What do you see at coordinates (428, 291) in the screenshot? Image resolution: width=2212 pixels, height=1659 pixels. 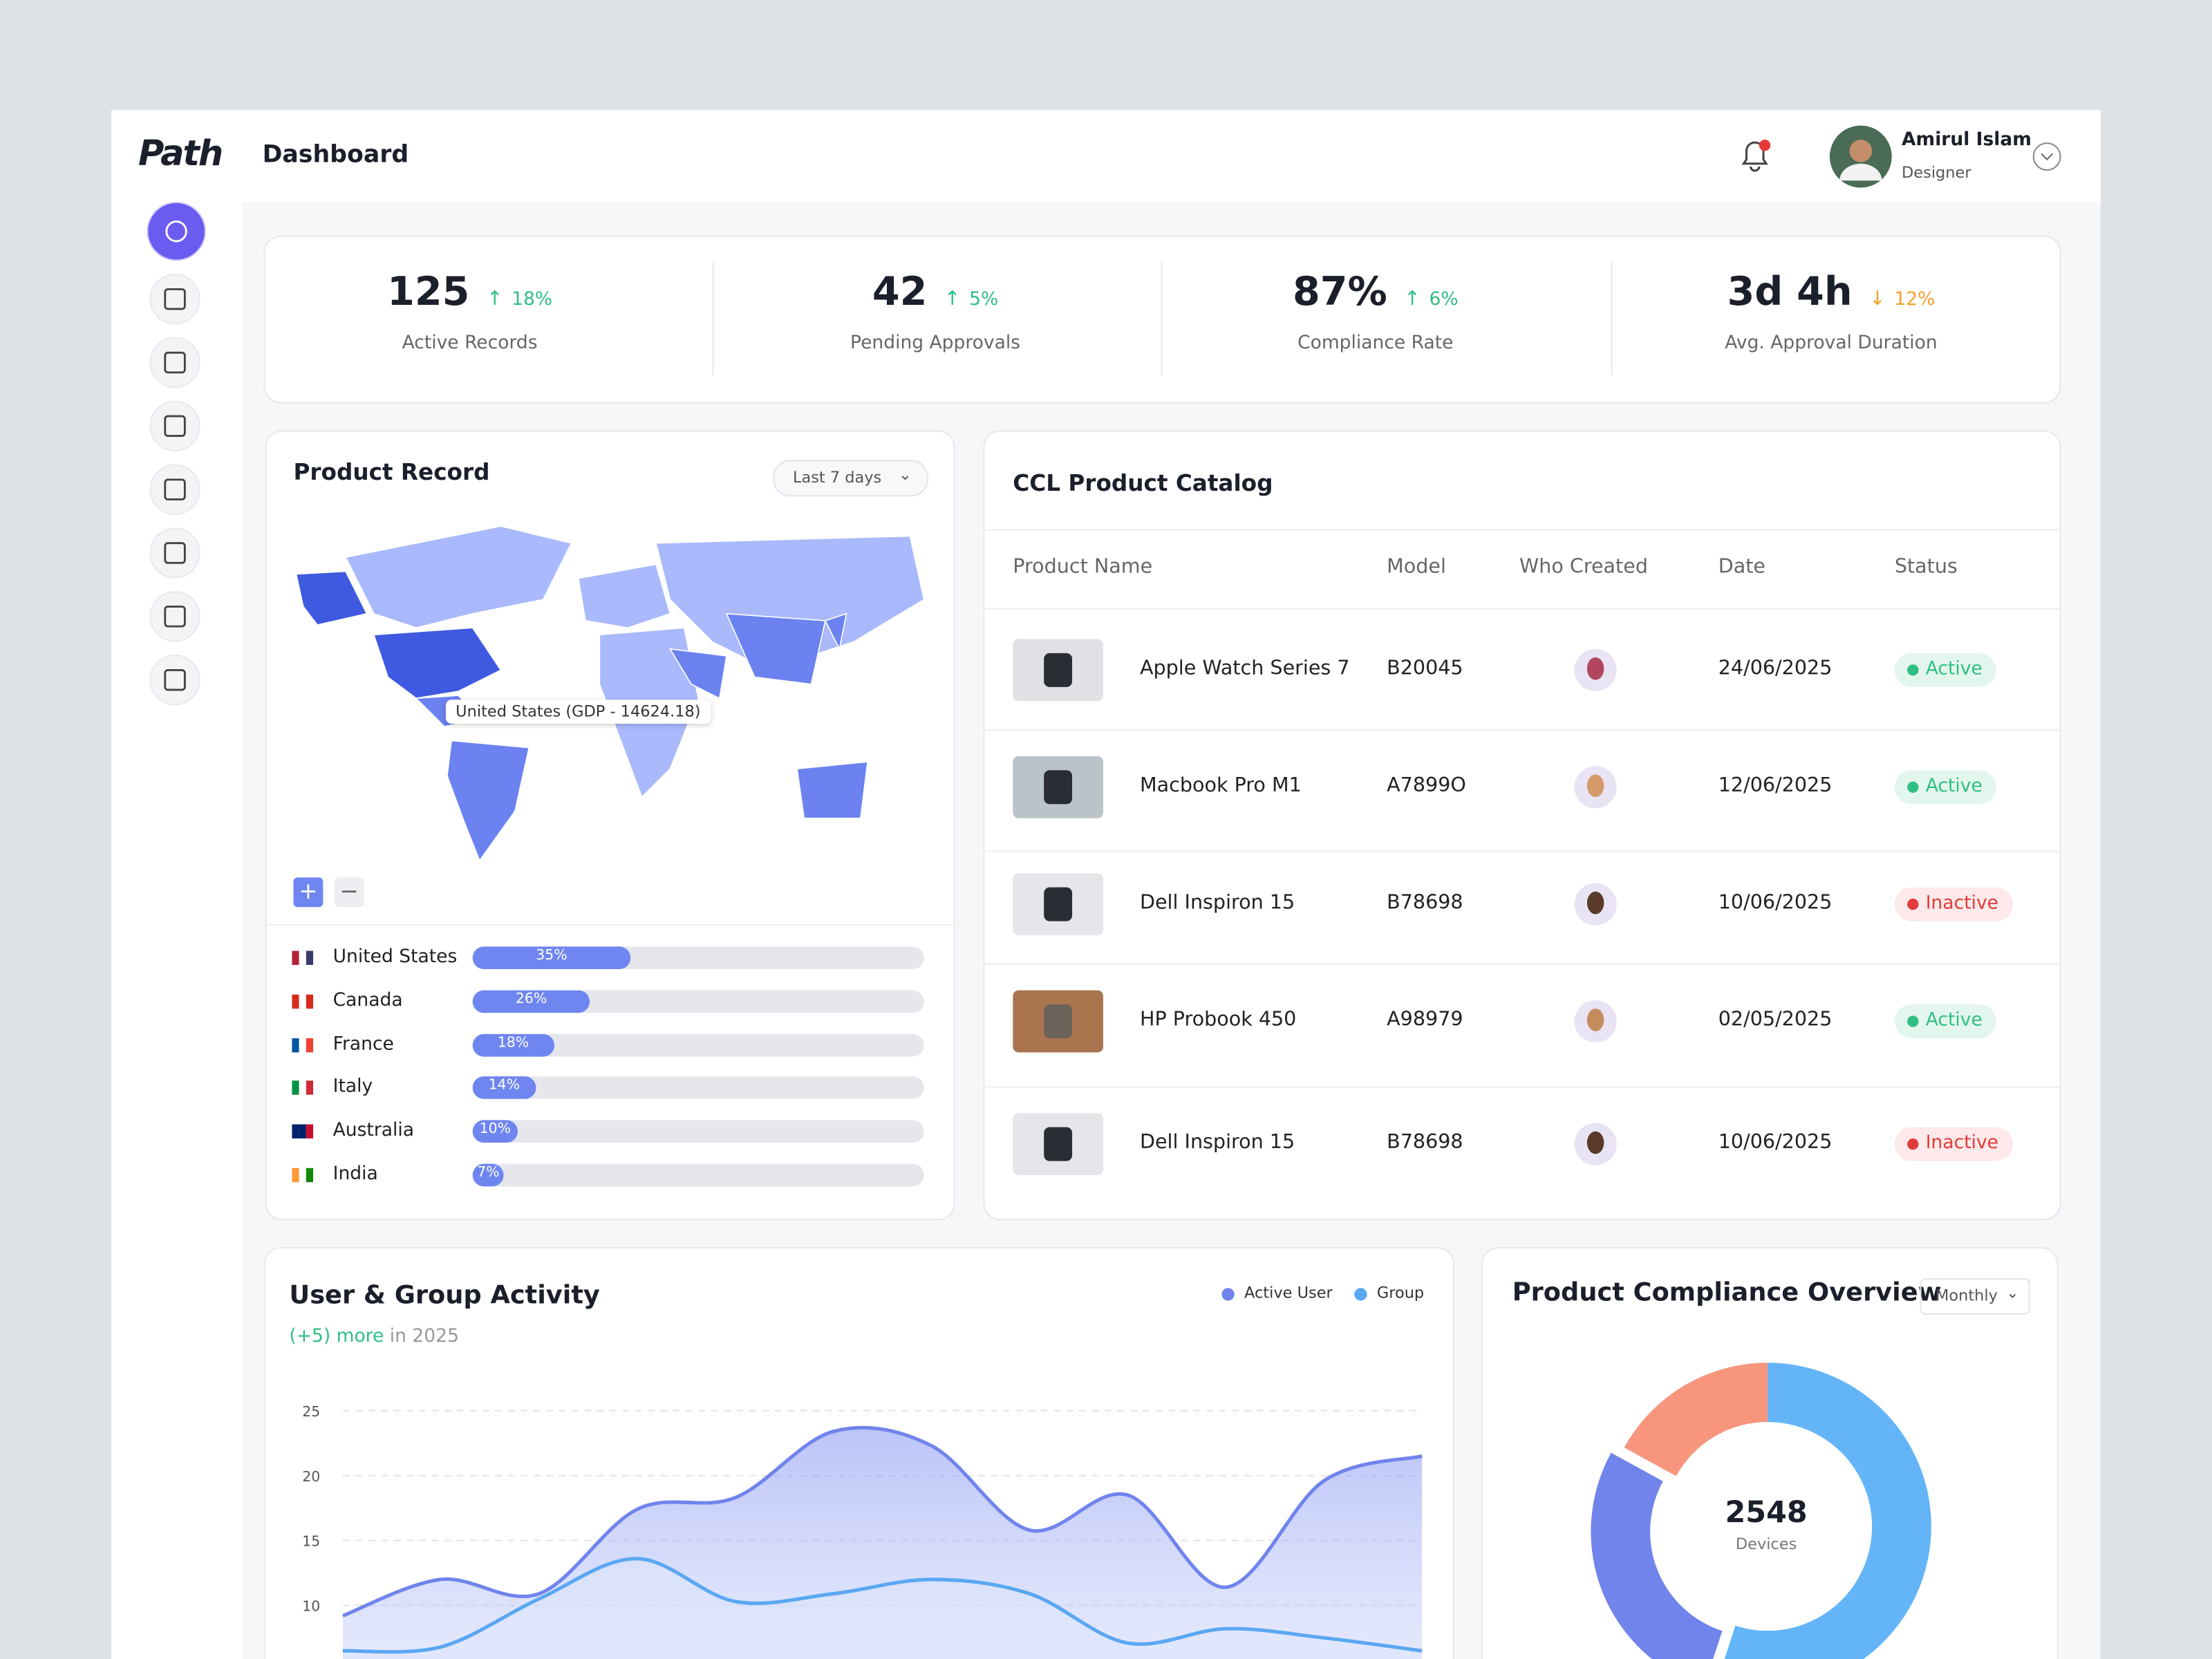 I see `stat-value: 125` at bounding box center [428, 291].